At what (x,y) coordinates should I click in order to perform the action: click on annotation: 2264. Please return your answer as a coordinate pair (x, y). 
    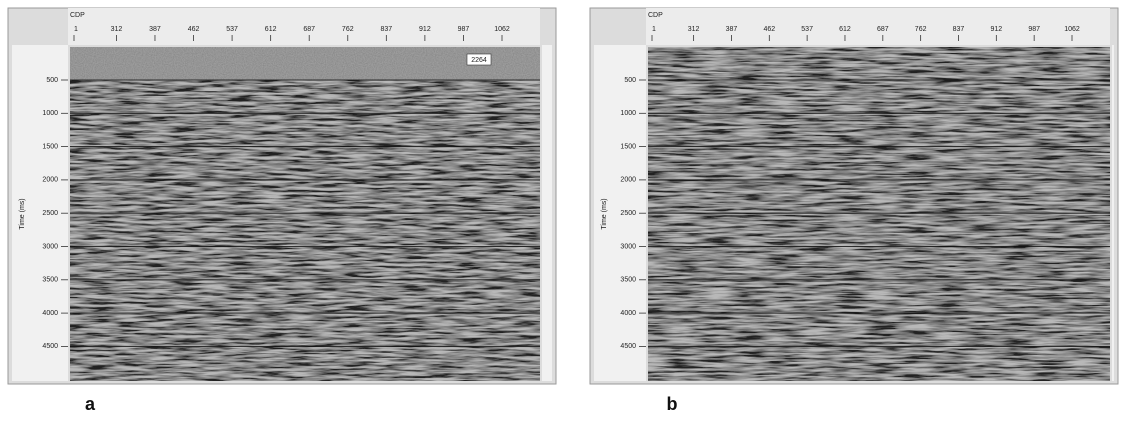
    Looking at the image, I should click on (479, 60).